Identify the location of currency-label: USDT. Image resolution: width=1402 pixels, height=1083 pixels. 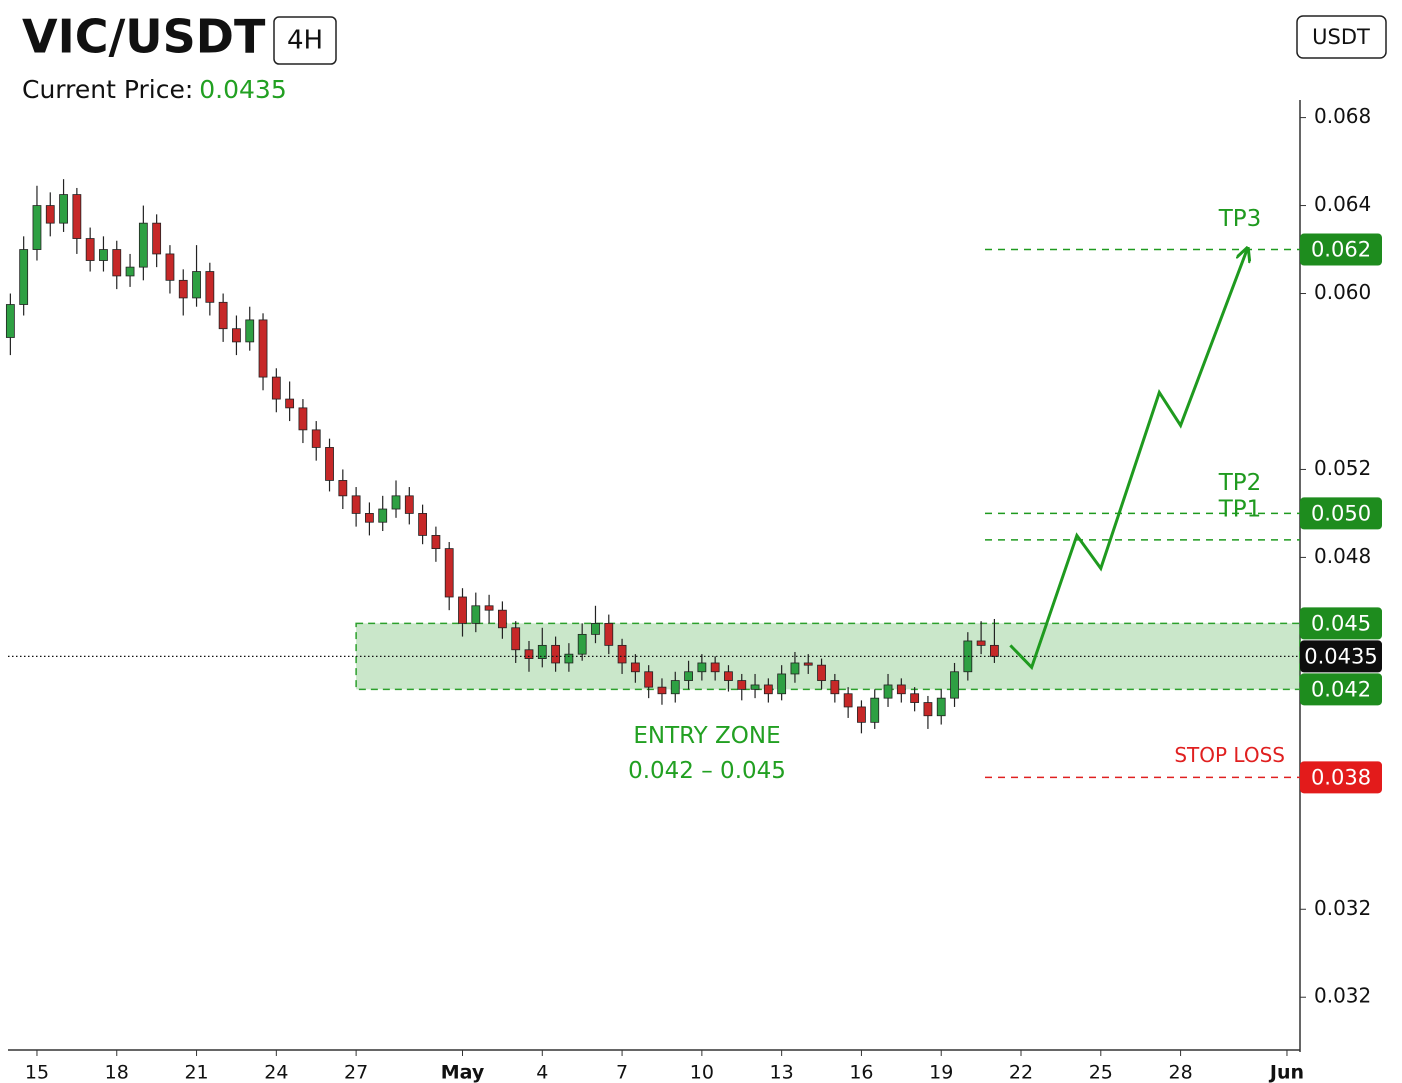
(1341, 37).